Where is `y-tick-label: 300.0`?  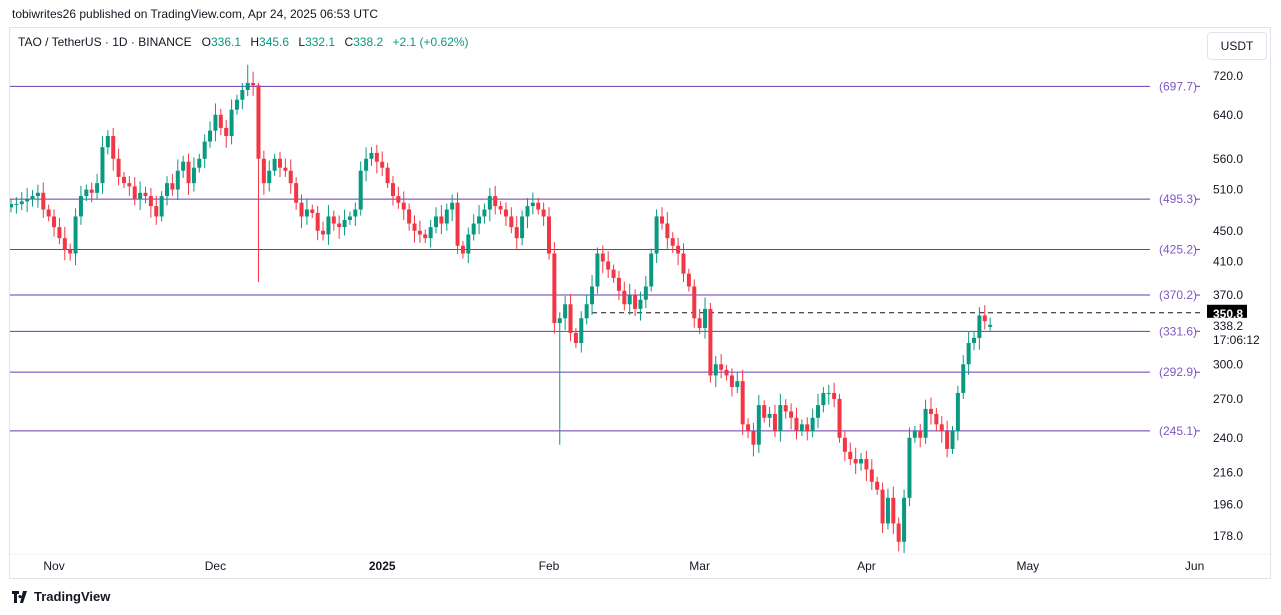 y-tick-label: 300.0 is located at coordinates (1228, 364).